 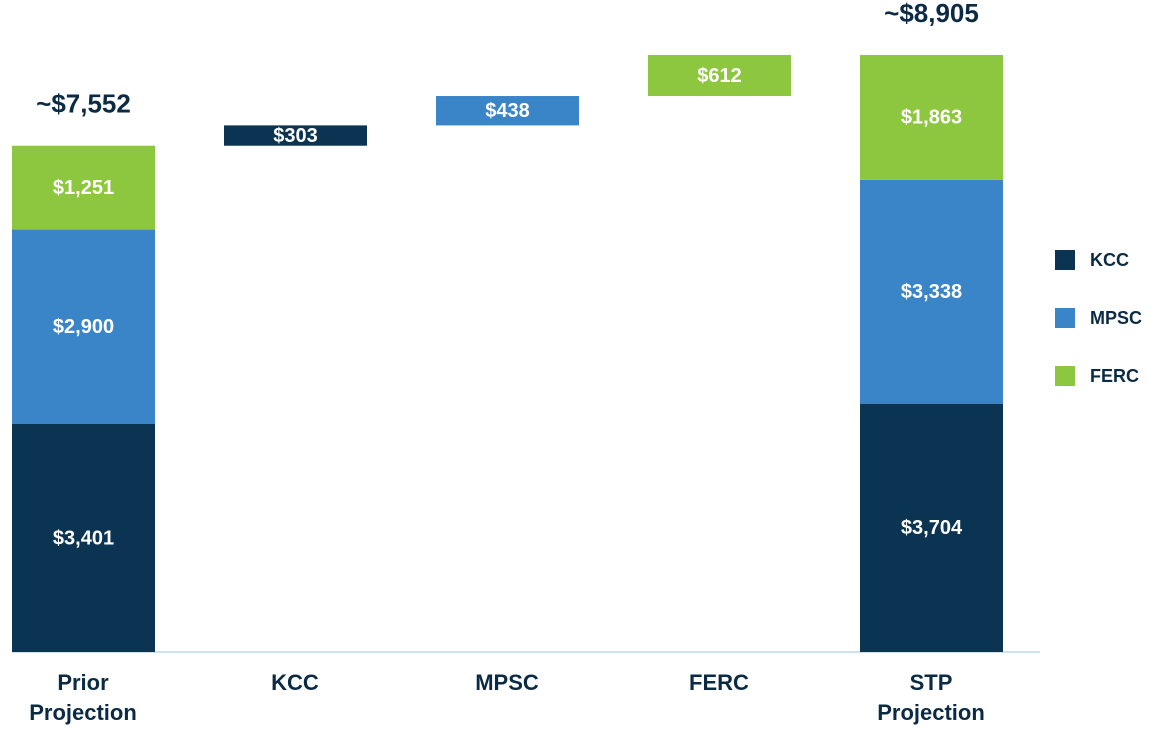 I want to click on value-label: $3,401, so click(x=83, y=538).